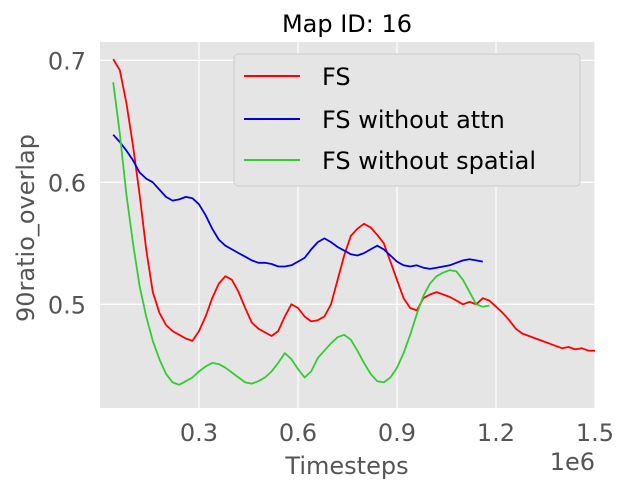  Describe the element at coordinates (346, 466) in the screenshot. I see `x-axis-label: Timesteps` at that location.